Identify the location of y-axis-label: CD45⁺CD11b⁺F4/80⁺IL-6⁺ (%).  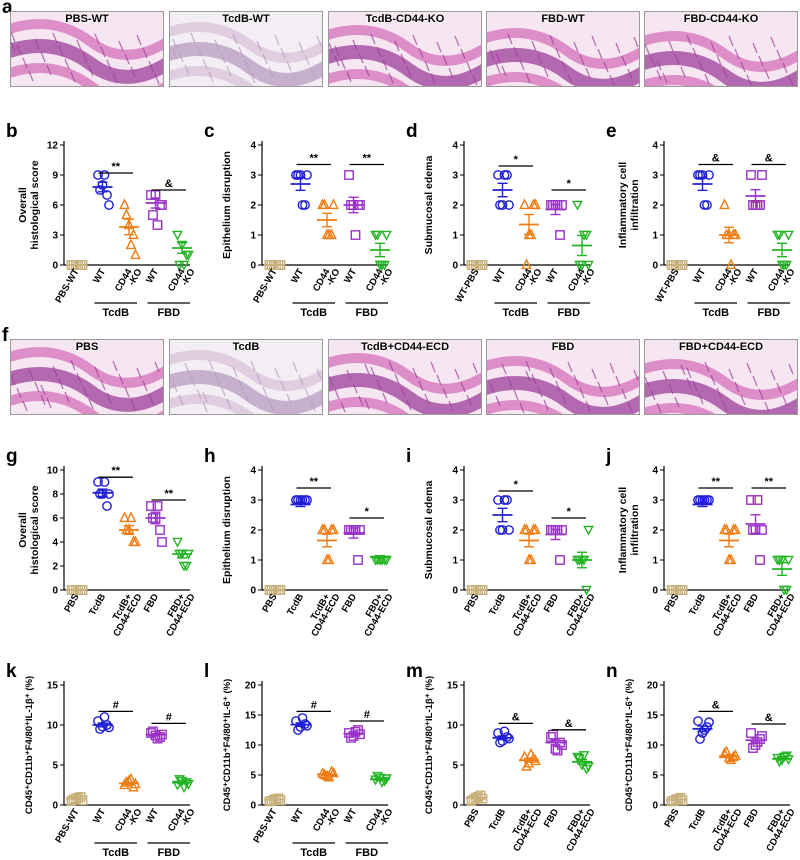
(629, 745).